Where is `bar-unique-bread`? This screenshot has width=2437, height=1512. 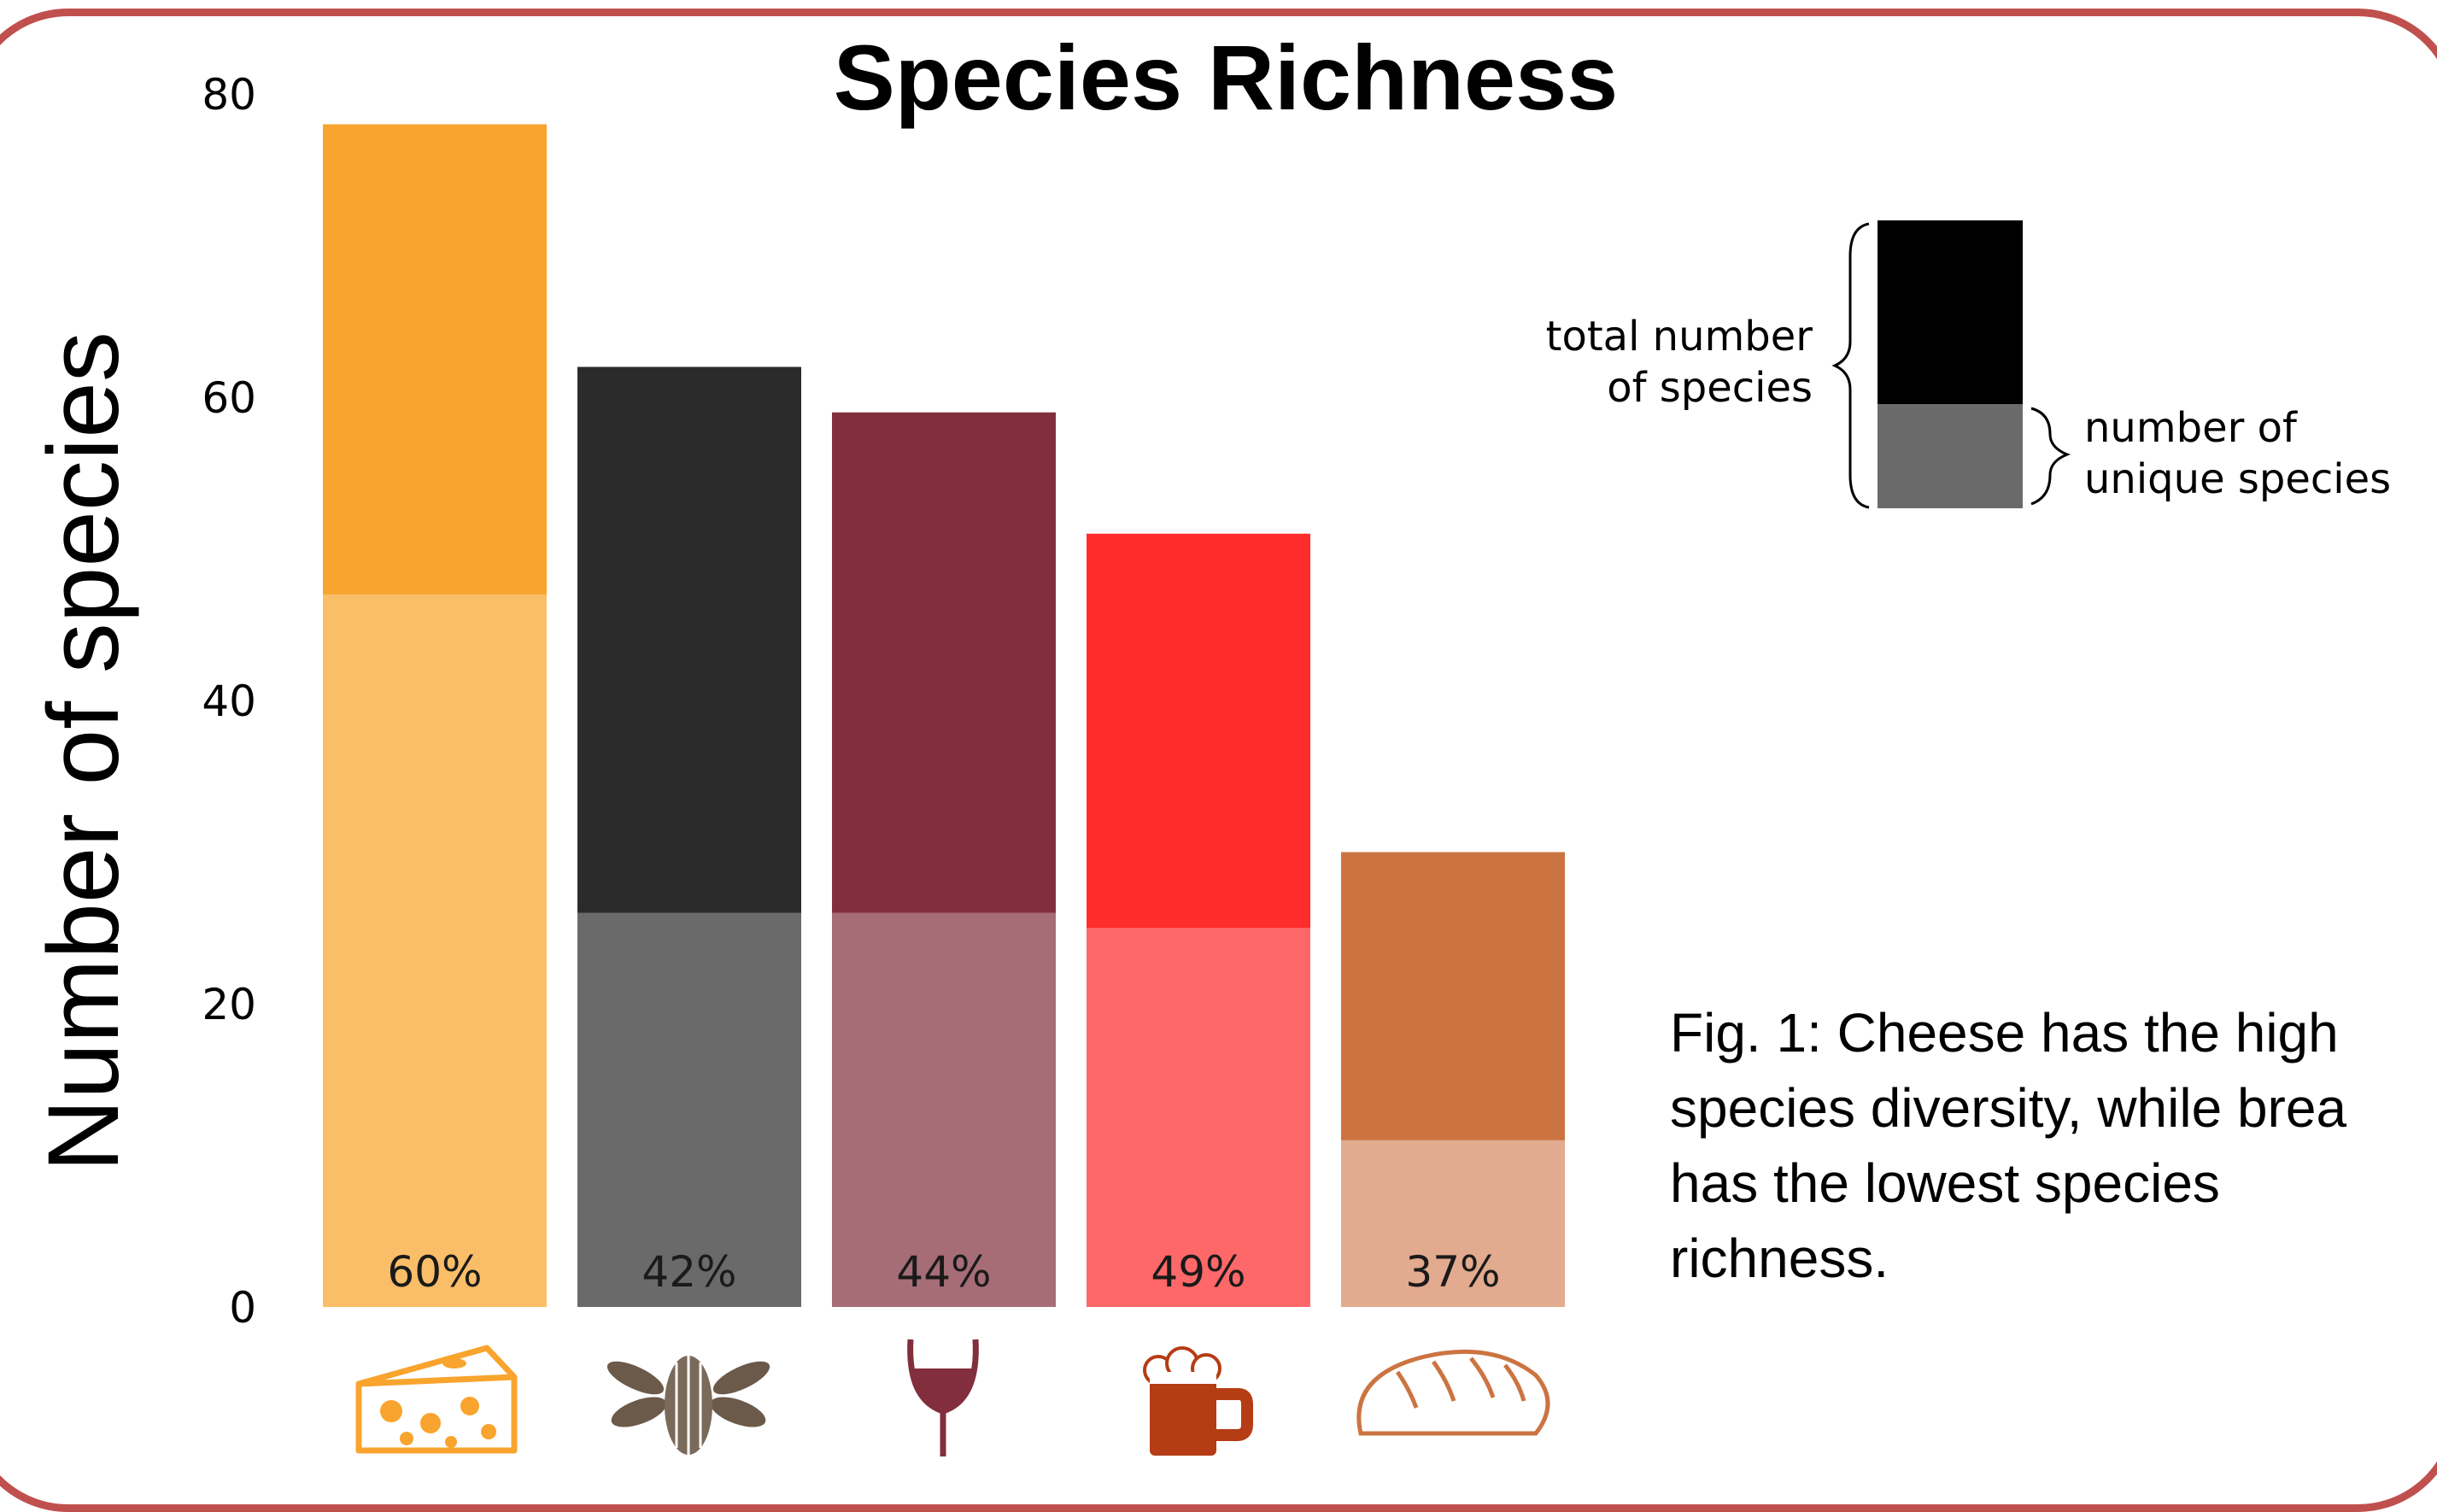 bar-unique-bread is located at coordinates (1453, 1223).